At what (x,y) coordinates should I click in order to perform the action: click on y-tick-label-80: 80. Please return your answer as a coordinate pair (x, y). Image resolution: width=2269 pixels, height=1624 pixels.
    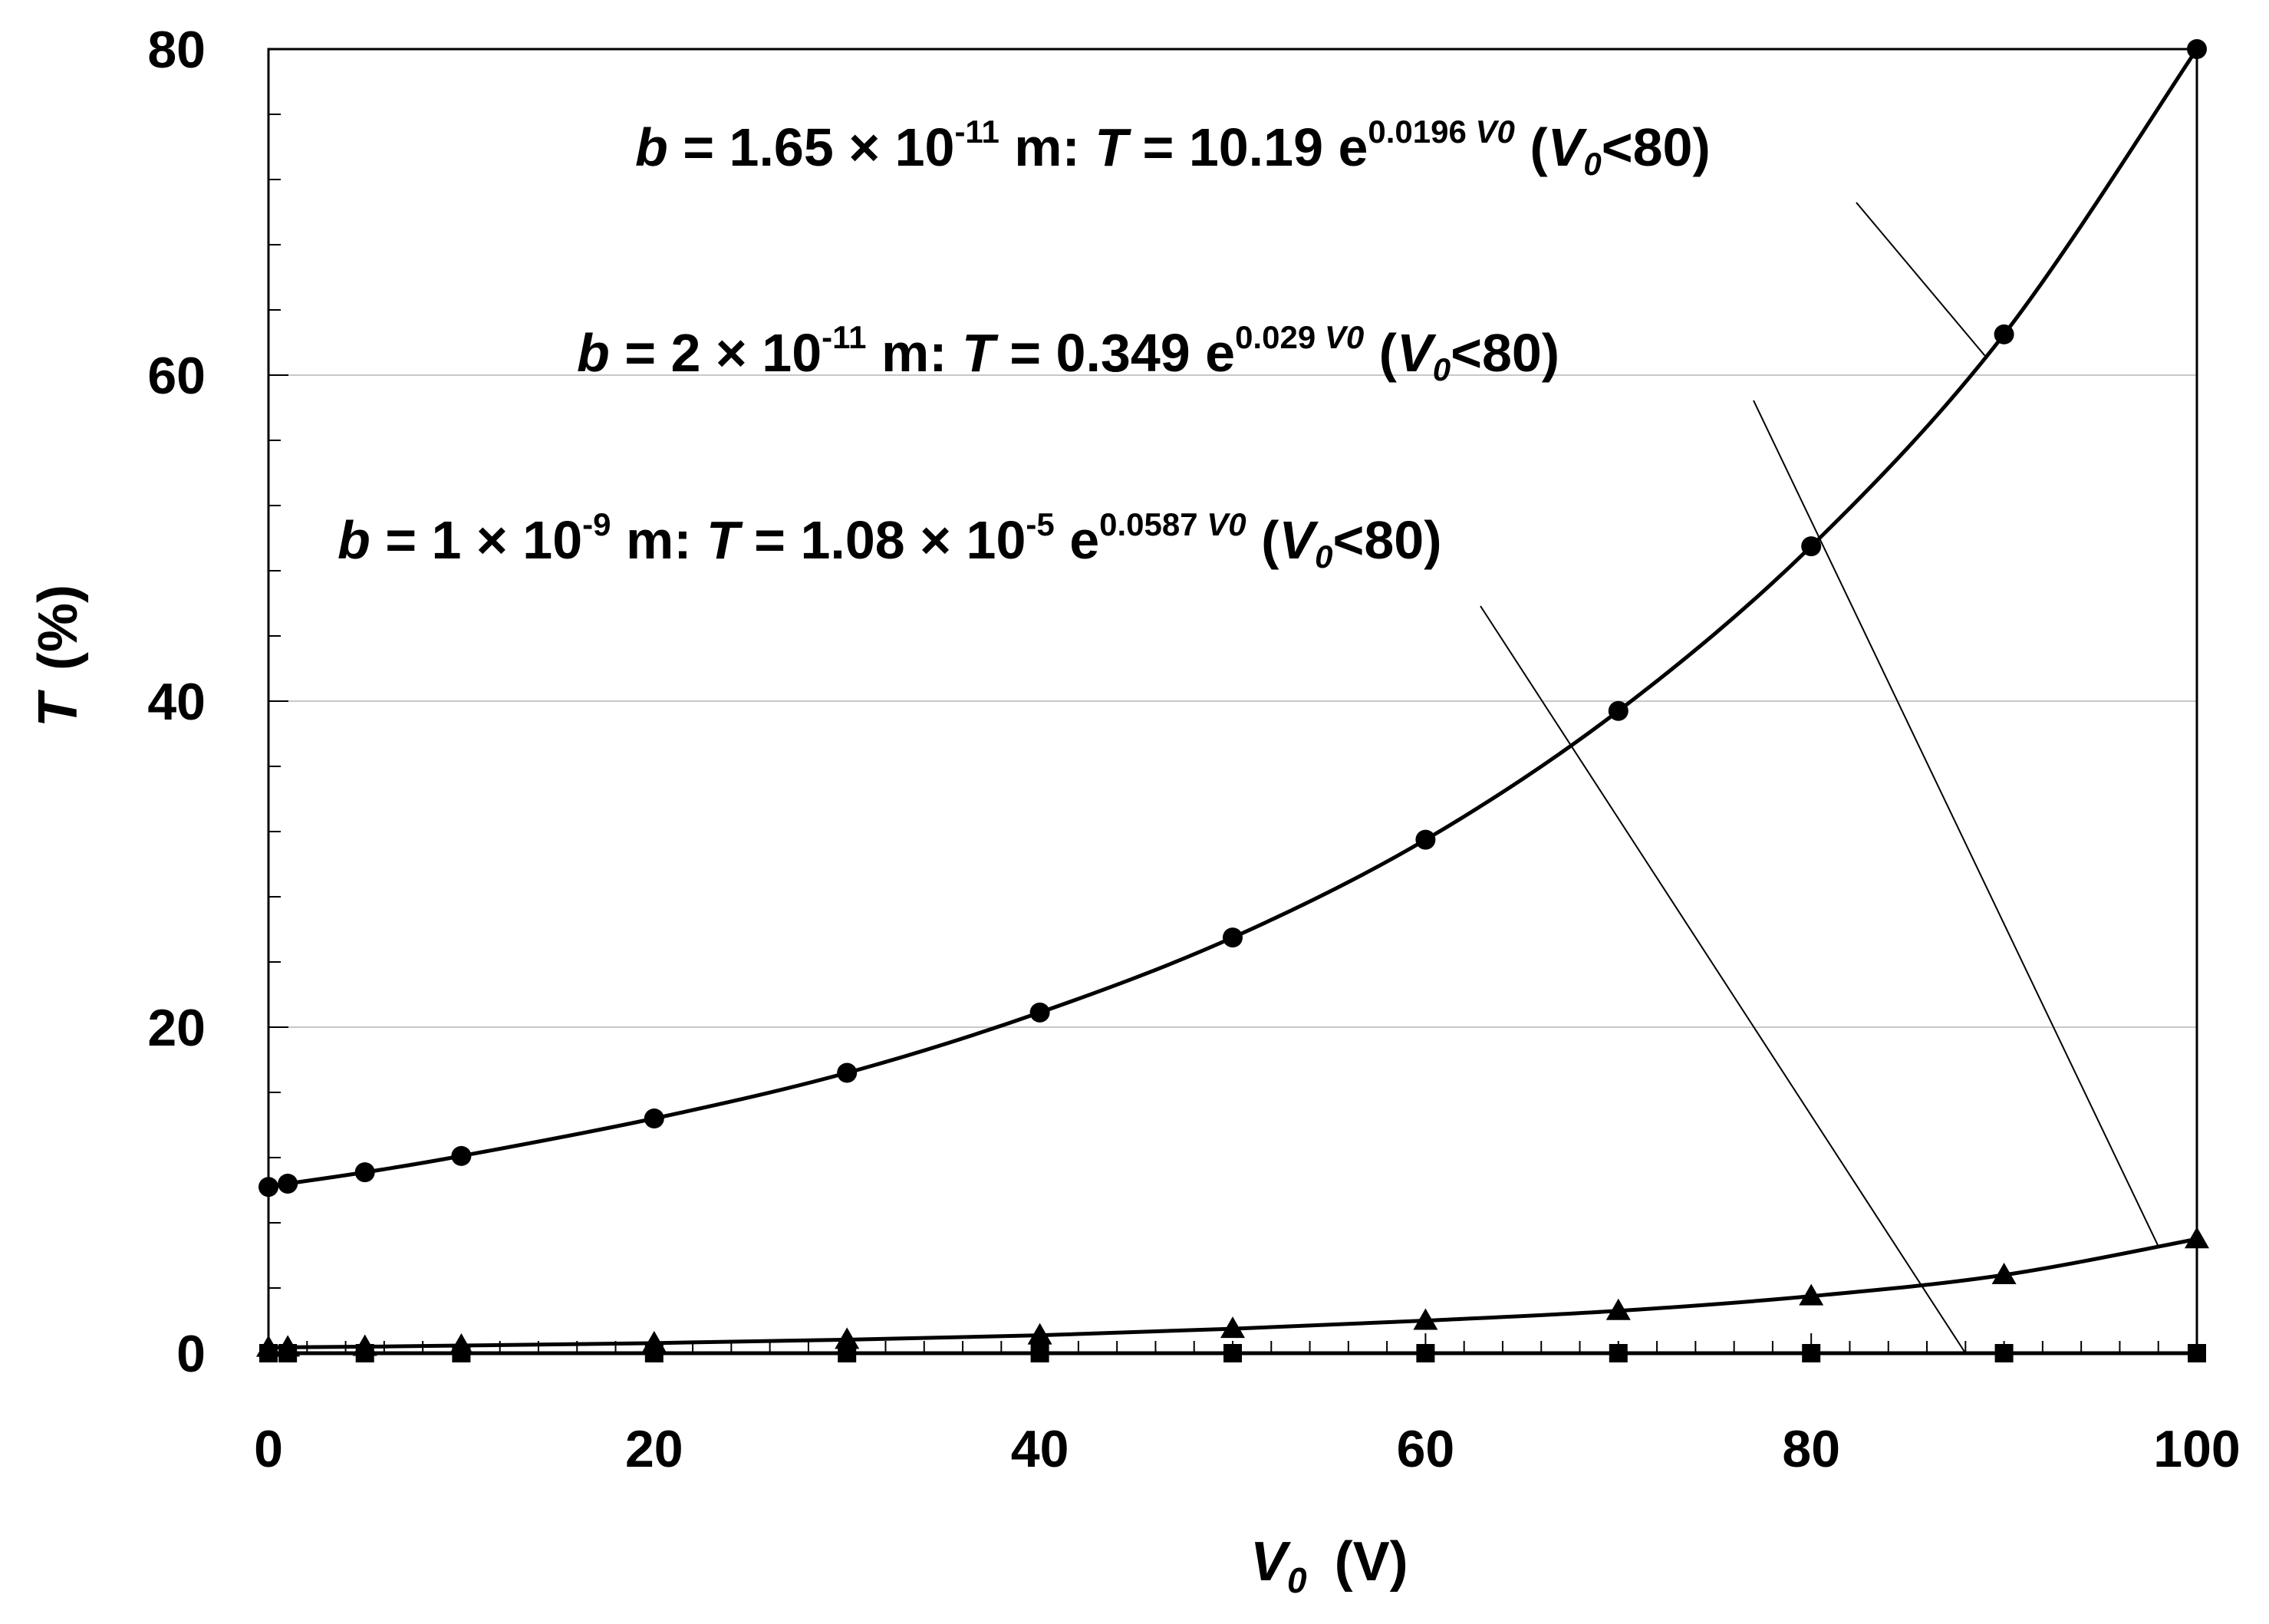
    Looking at the image, I should click on (176, 50).